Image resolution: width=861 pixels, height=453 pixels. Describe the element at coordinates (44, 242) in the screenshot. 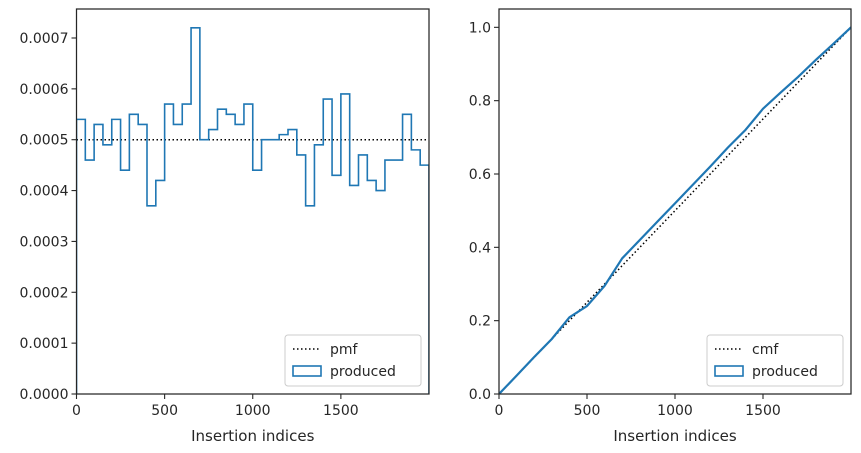

I see `left-ytick-label: 0.0003` at that location.